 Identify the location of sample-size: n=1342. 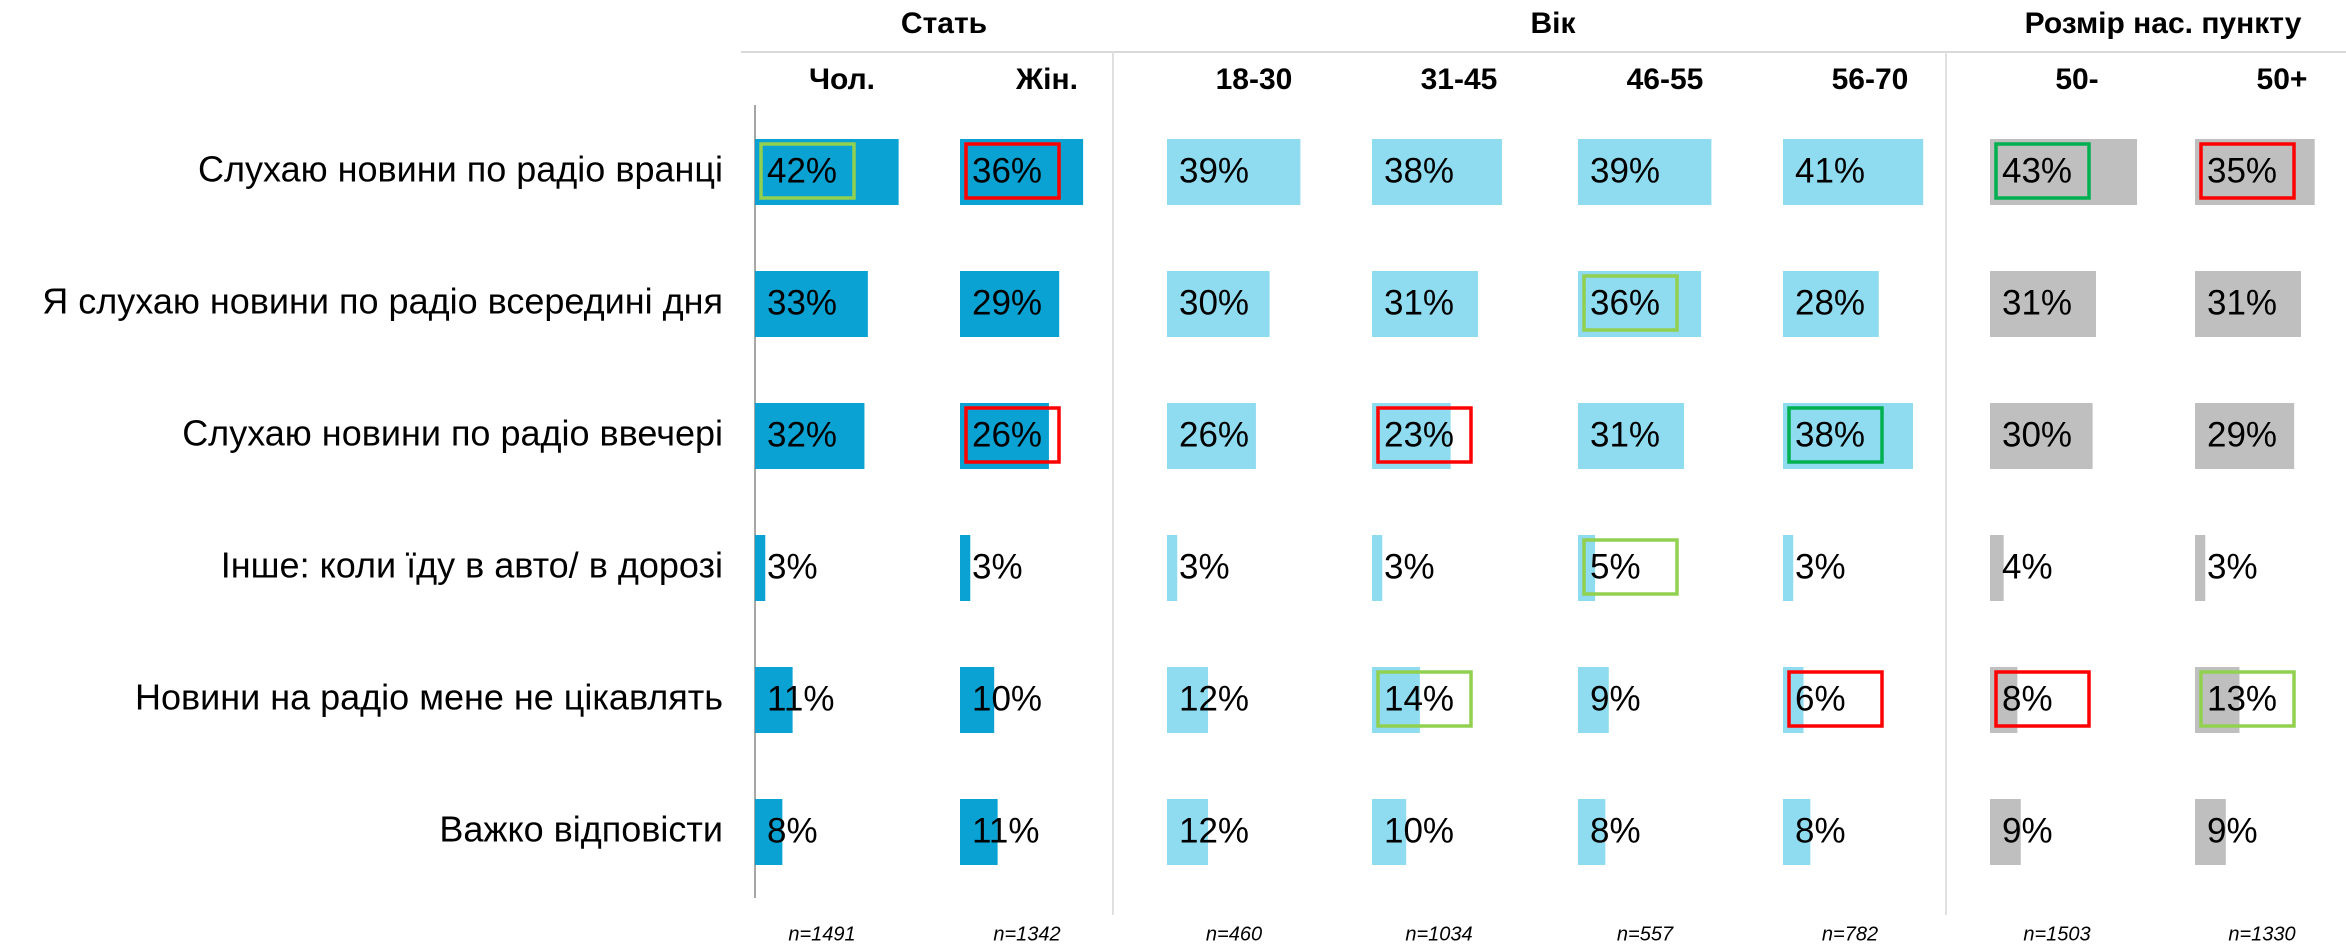
(1026, 934).